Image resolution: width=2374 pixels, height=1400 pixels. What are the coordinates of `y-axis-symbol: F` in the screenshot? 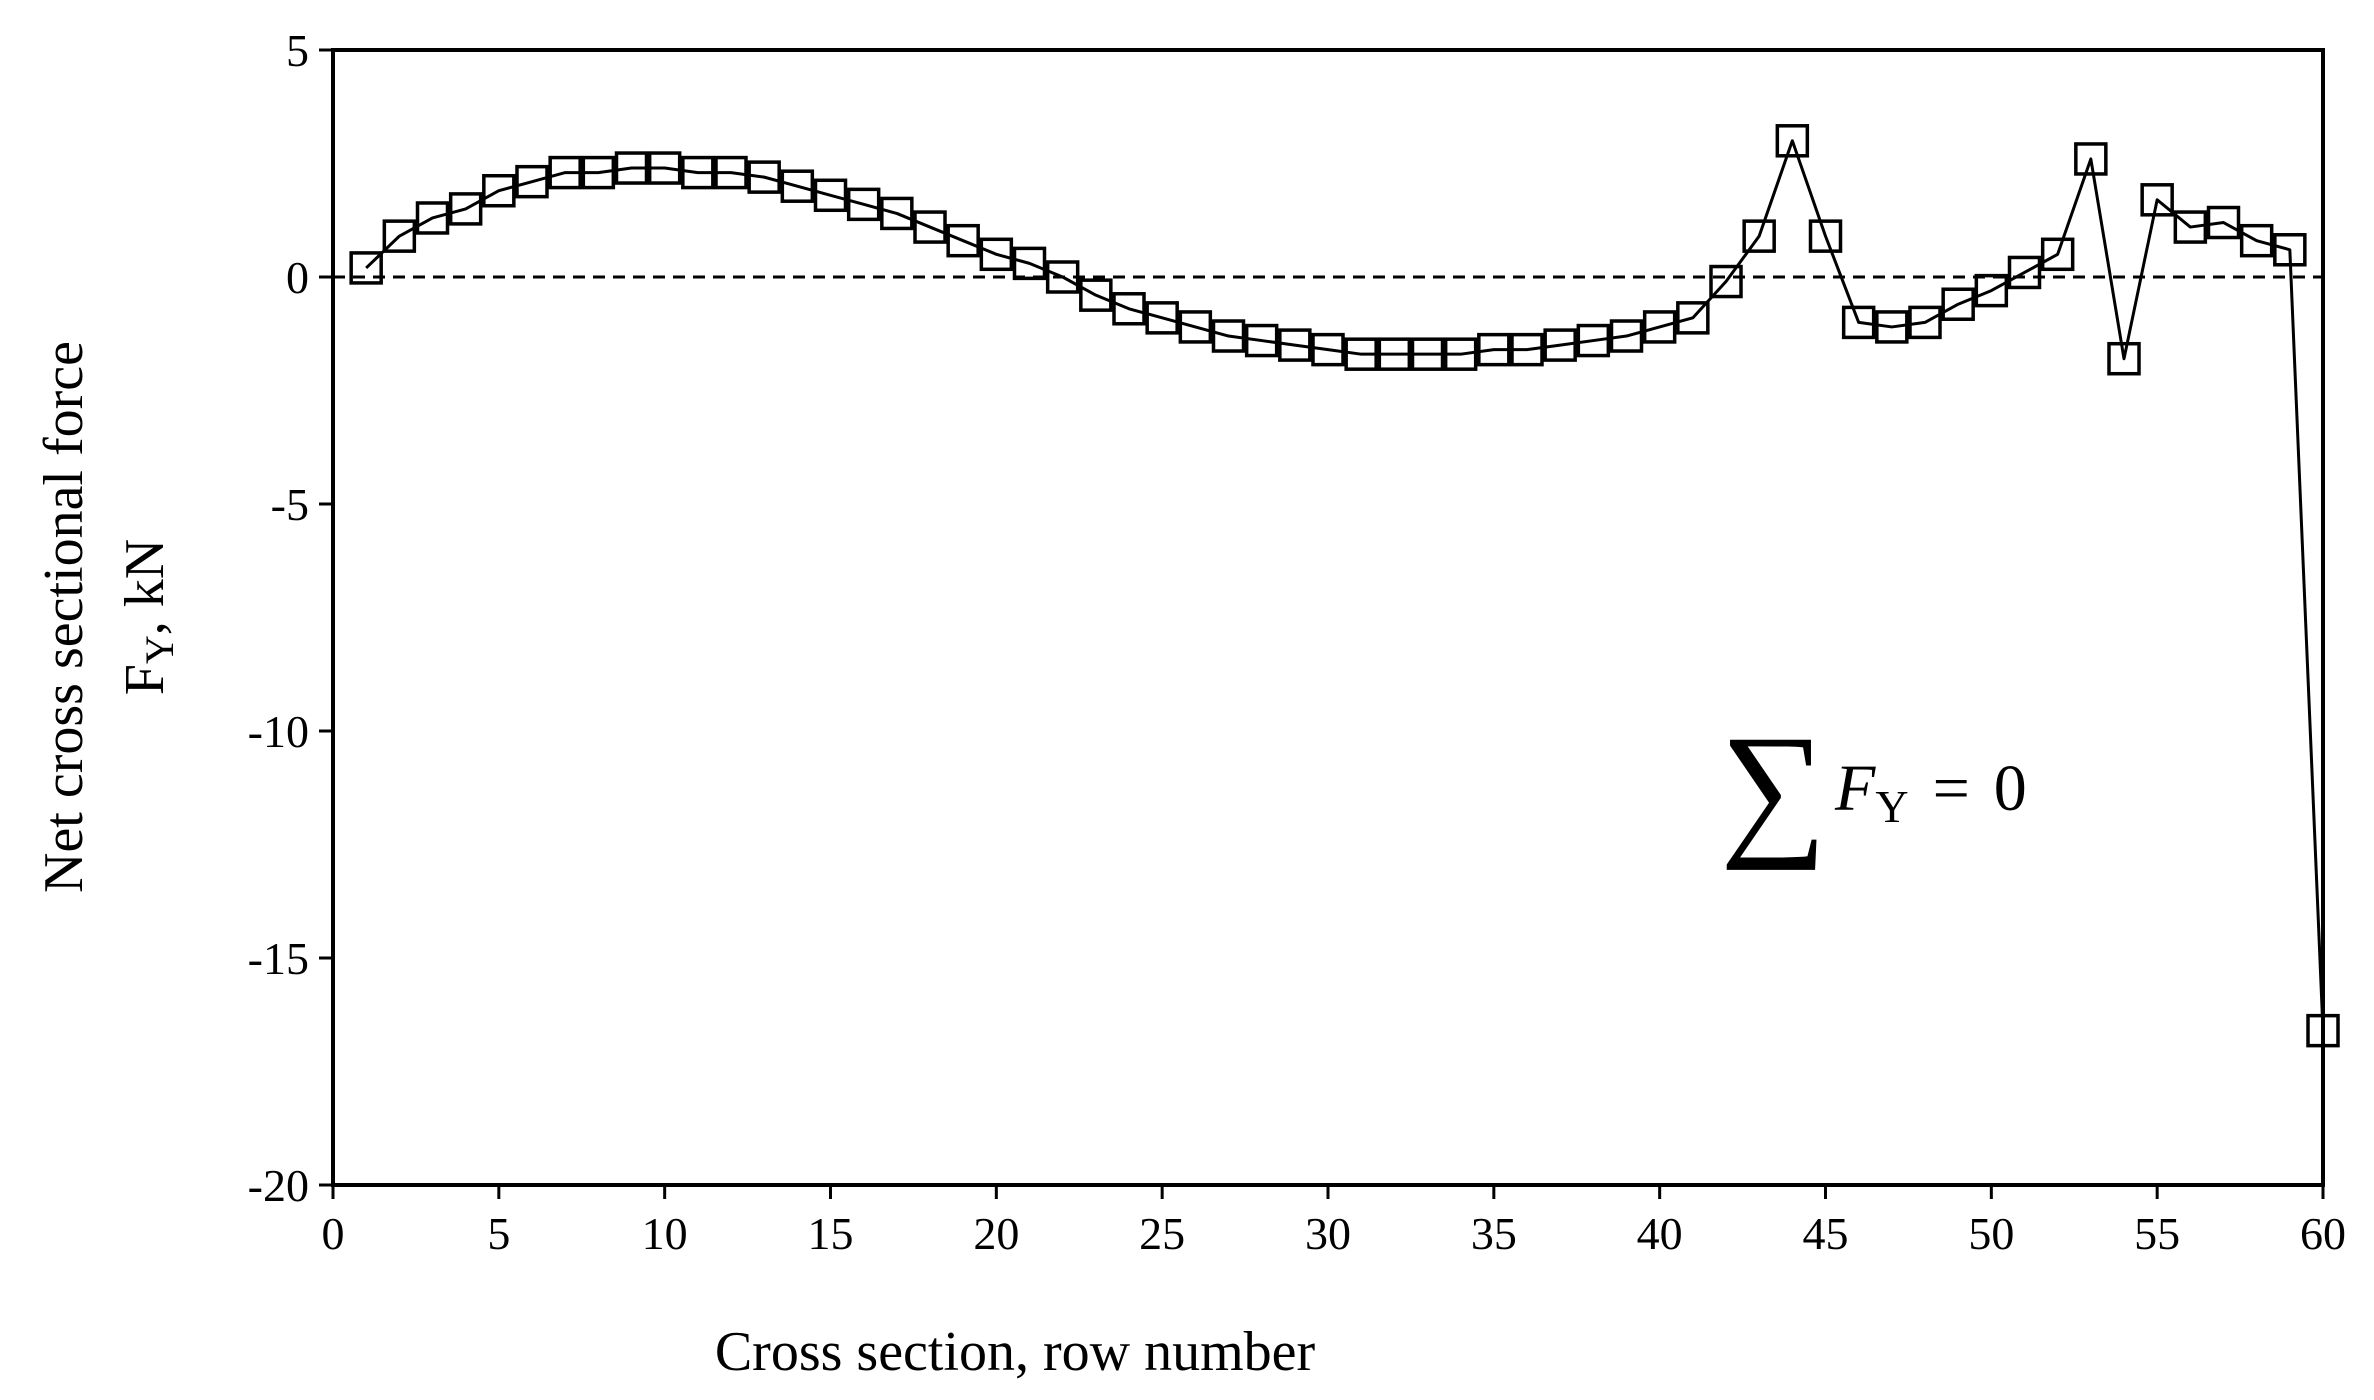 It's located at (145, 679).